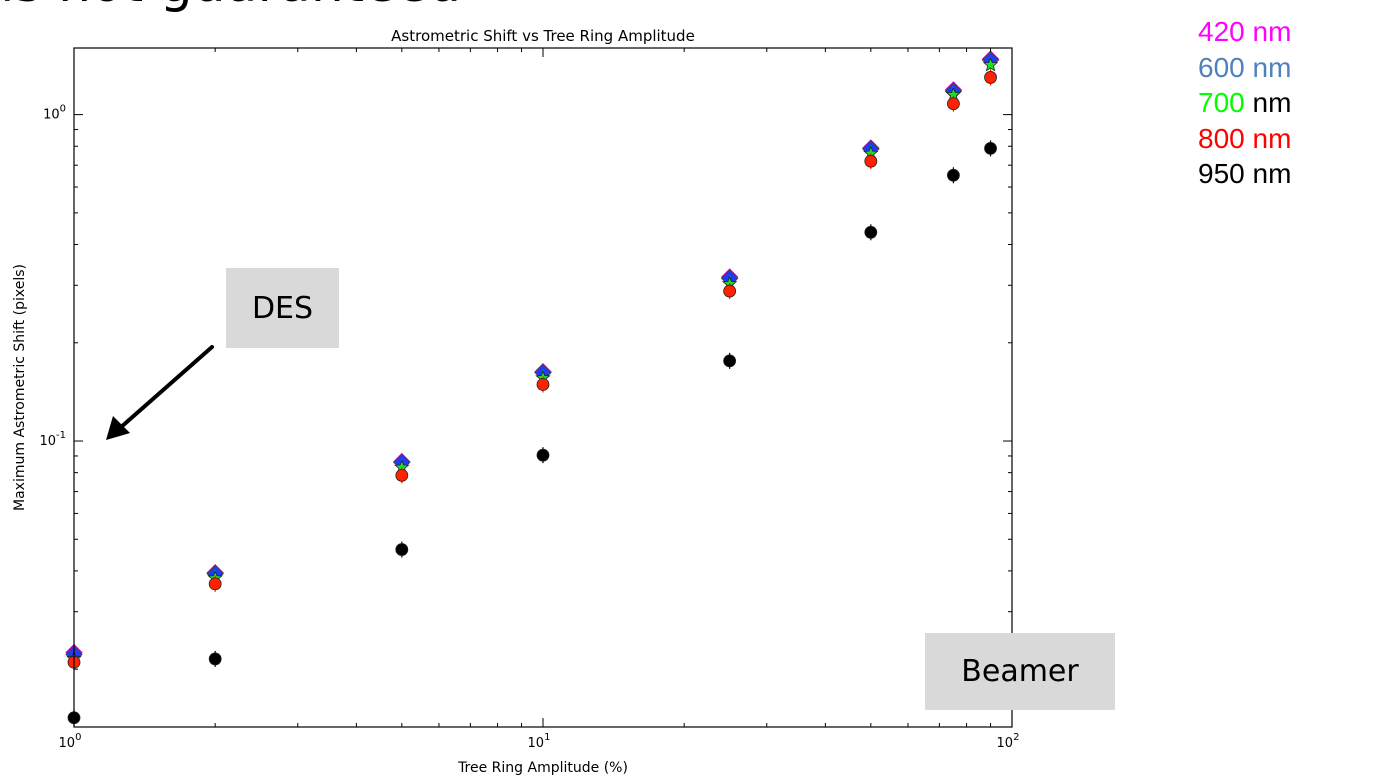 Image resolution: width=1385 pixels, height=777 pixels. Describe the element at coordinates (20, 387) in the screenshot. I see `y-axis-label: Maximum Astrometric Shift (pixels)` at that location.